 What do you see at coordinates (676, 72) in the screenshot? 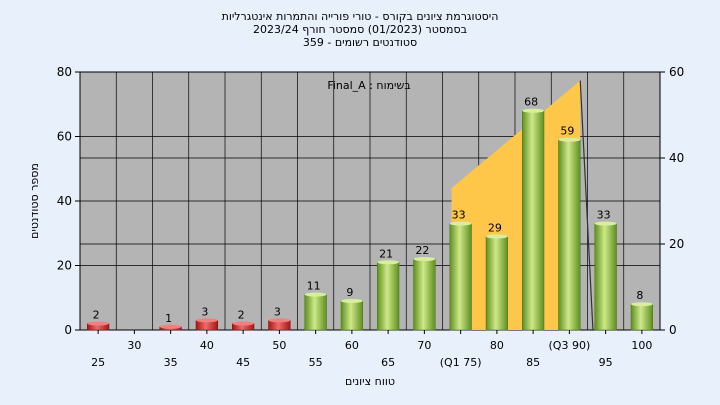
I see `y2-tick-label: 60` at bounding box center [676, 72].